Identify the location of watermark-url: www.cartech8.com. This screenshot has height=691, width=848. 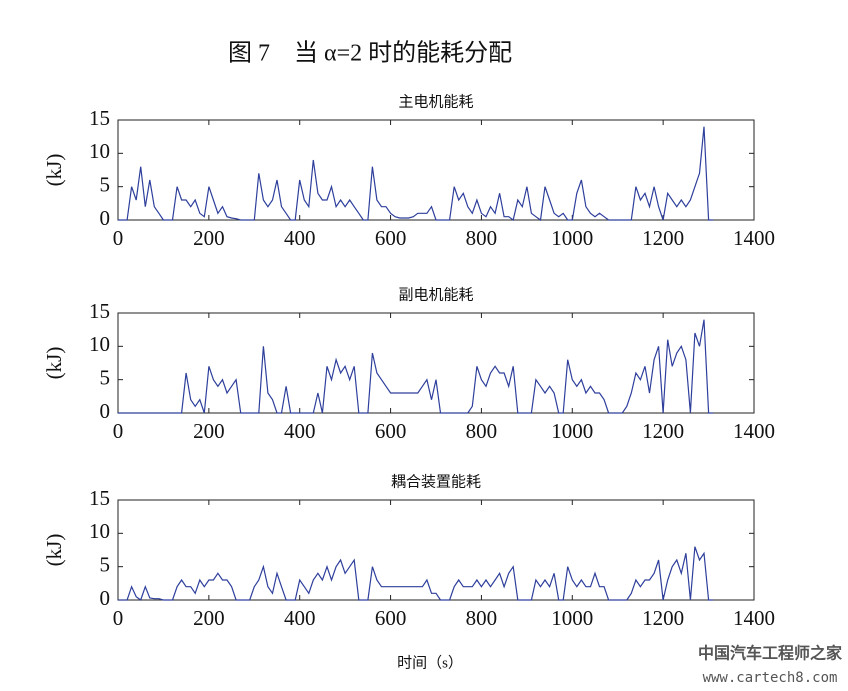
(770, 678).